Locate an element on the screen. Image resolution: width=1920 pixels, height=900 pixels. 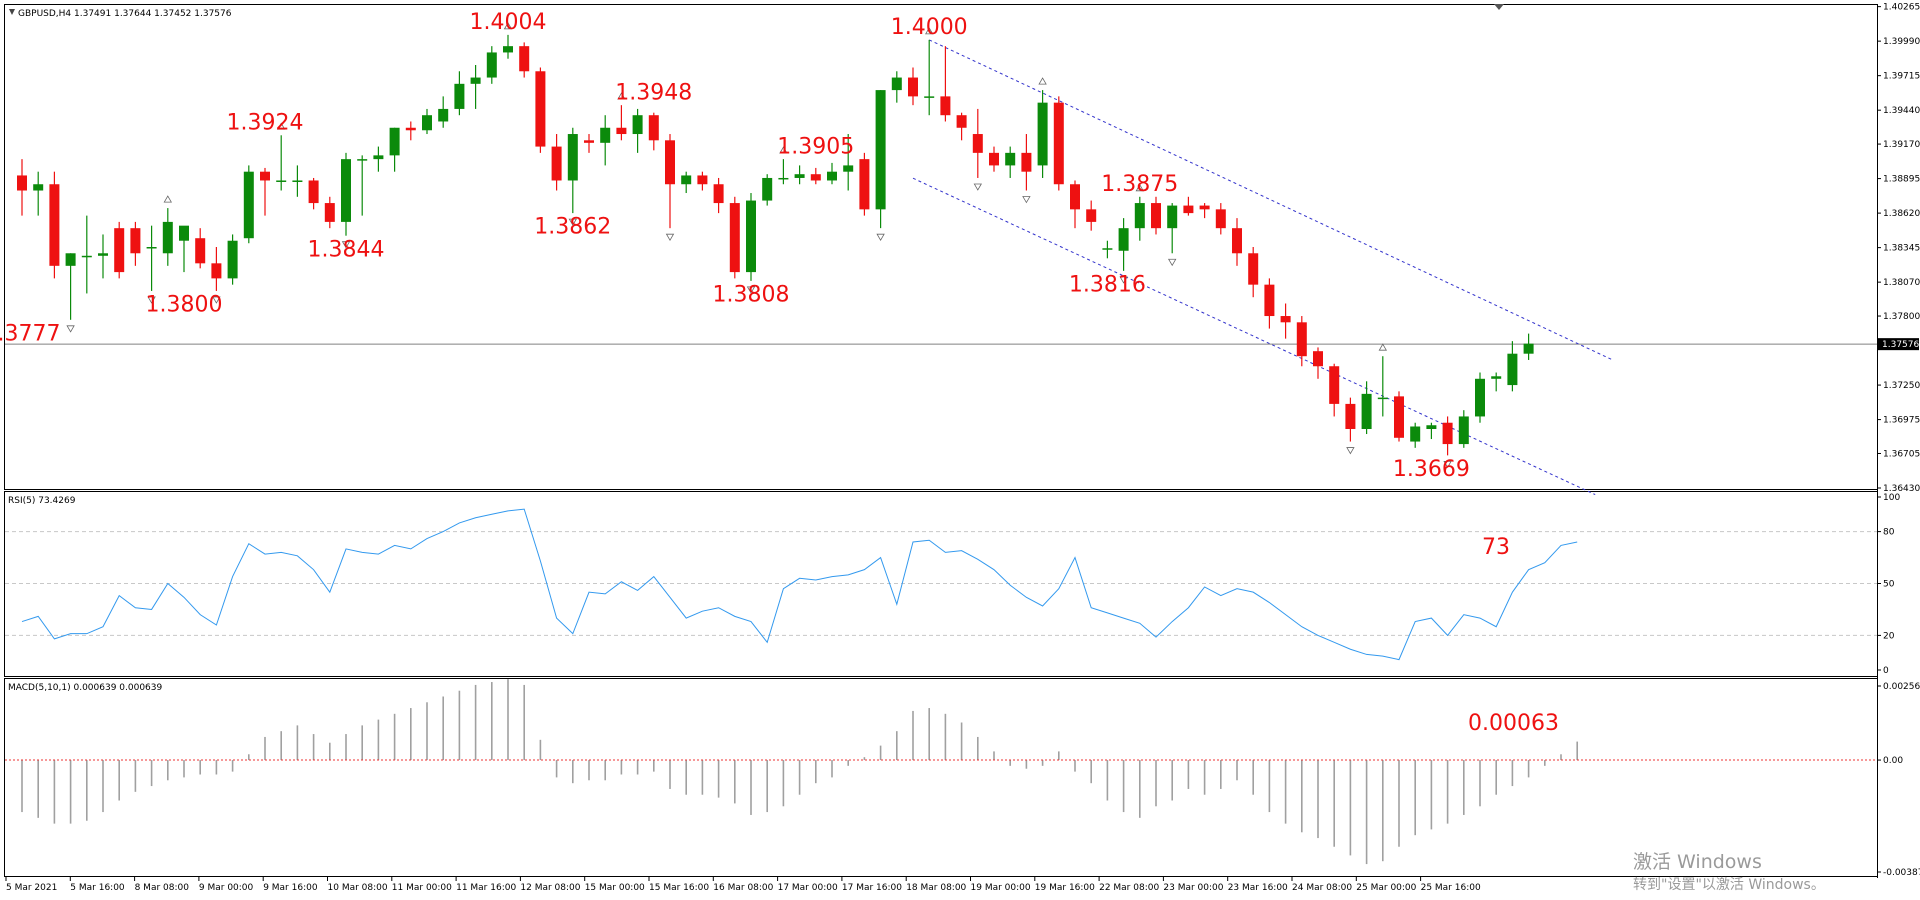
macd-axis: 0.002563 0.00 -0.003874 is located at coordinates (1898, 780).